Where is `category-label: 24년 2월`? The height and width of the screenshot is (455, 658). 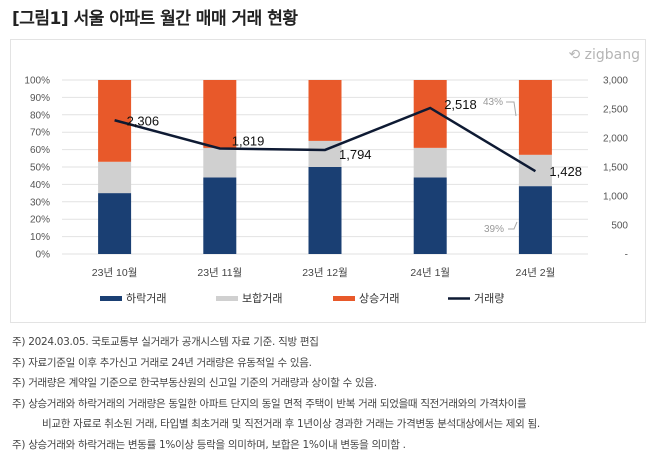
category-label: 24년 2월 is located at coordinates (536, 273).